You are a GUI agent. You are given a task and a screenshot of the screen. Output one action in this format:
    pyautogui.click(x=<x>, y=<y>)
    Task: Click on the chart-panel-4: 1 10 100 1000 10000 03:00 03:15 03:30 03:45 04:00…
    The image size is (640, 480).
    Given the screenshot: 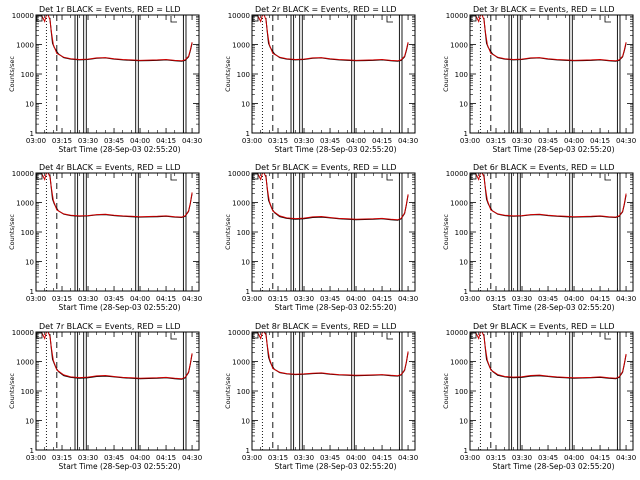 What is the action you would take?
    pyautogui.click(x=105, y=237)
    